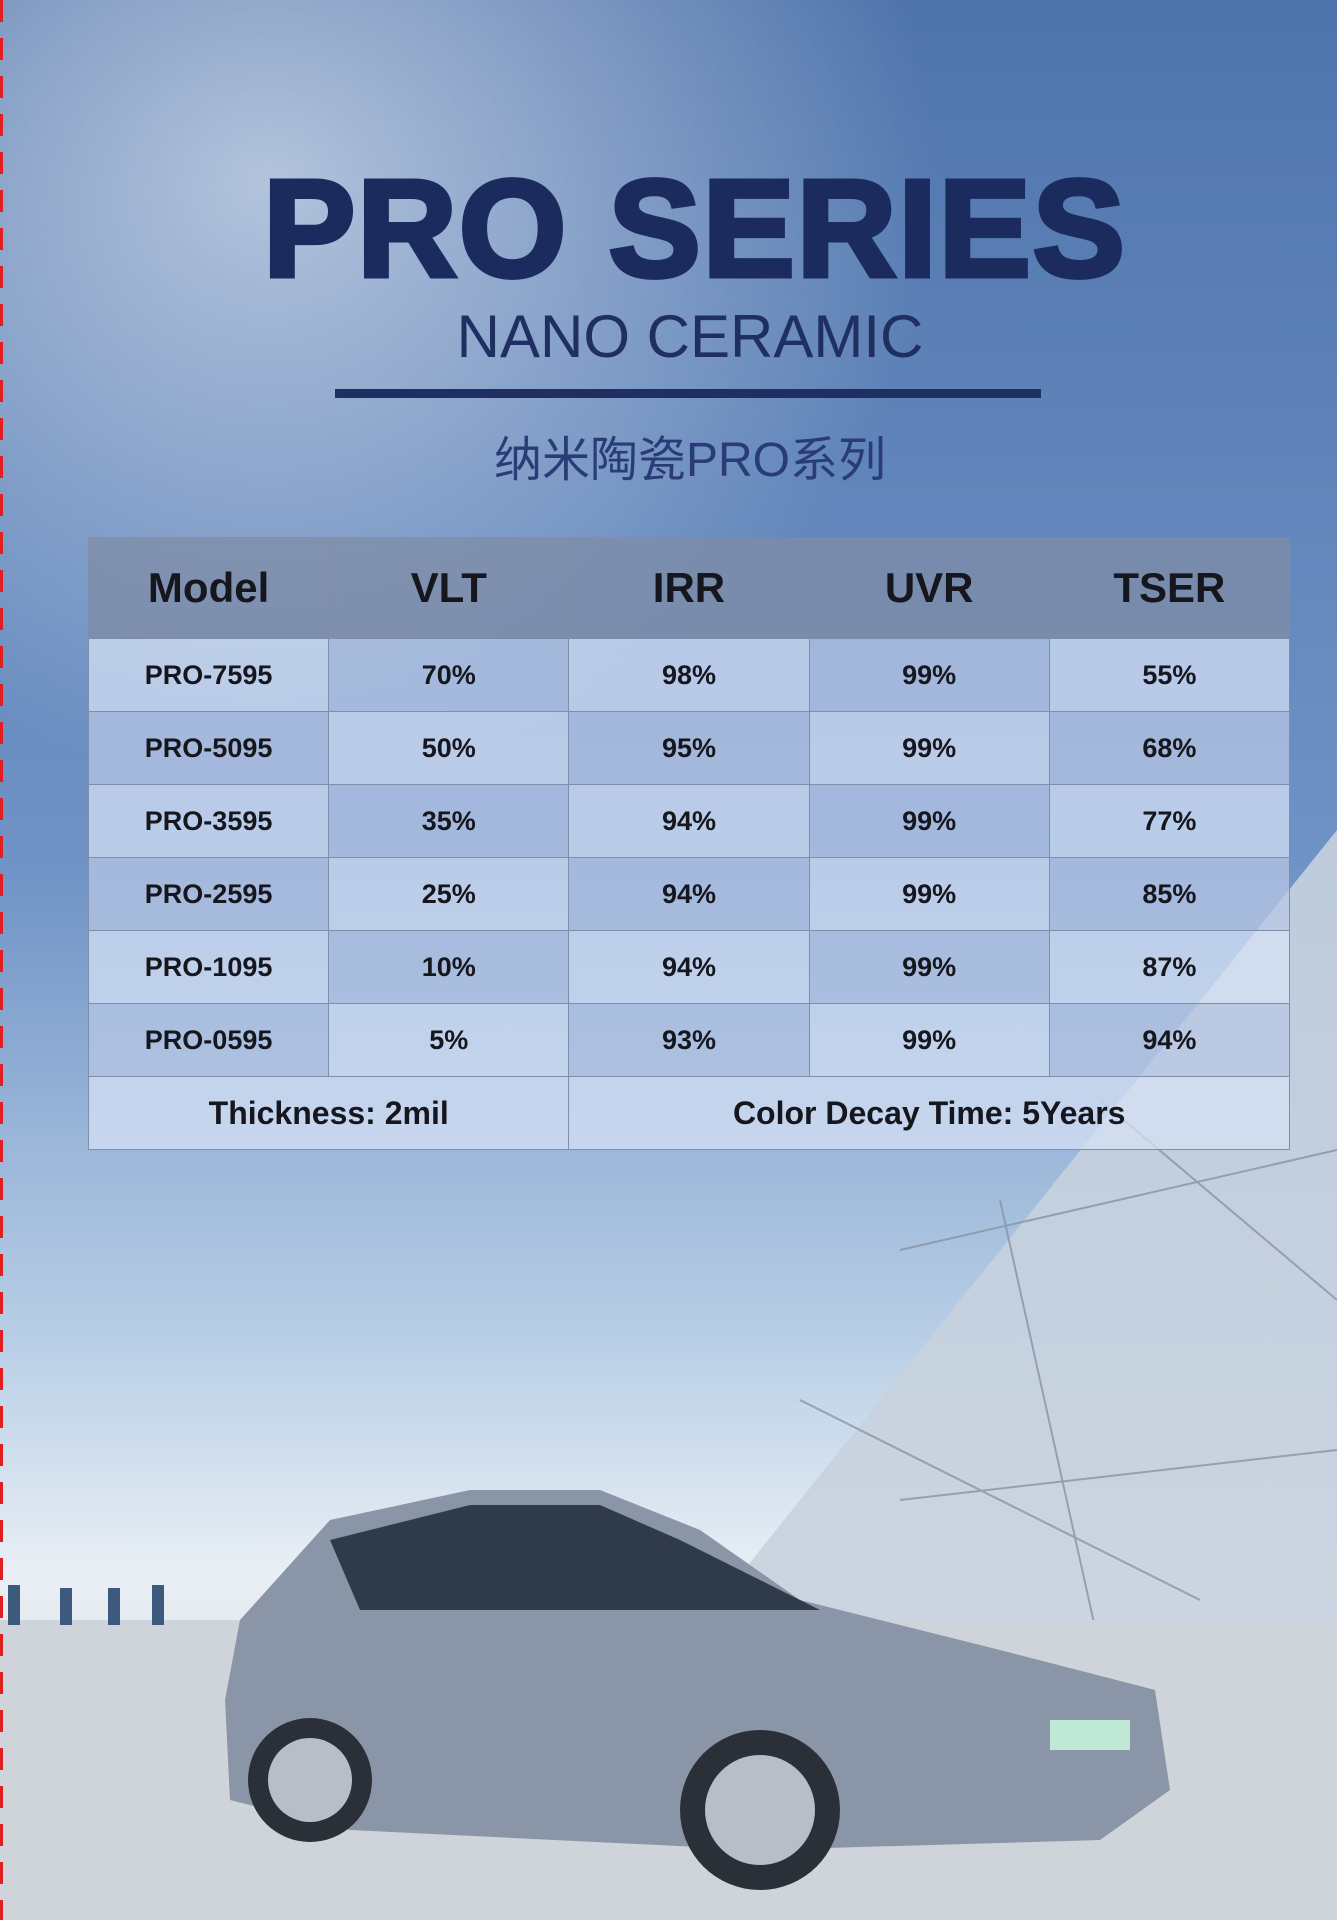  I want to click on divider, so click(688, 393).